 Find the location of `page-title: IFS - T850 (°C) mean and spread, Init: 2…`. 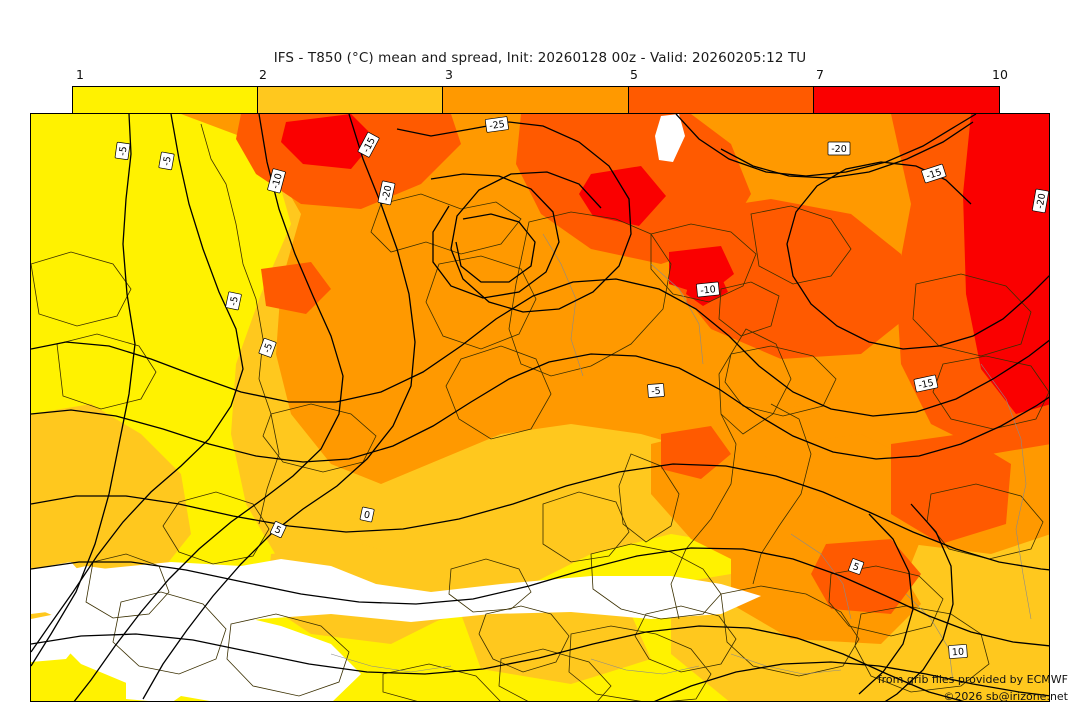

page-title: IFS - T850 (°C) mean and spread, Init: 2… is located at coordinates (540, 58).